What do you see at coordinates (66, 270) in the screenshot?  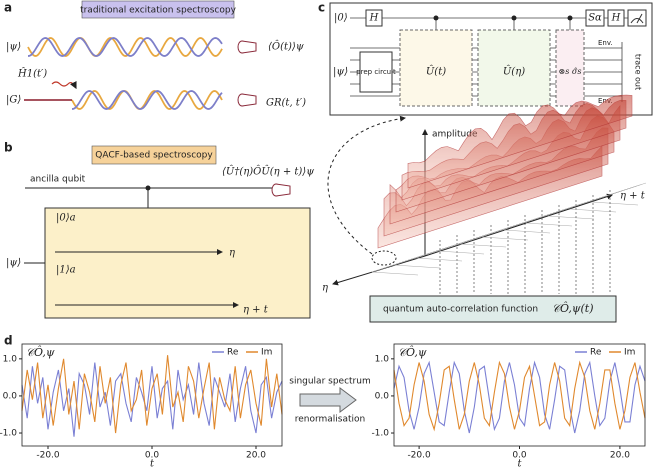 I see `branch-label: |1⟩a` at bounding box center [66, 270].